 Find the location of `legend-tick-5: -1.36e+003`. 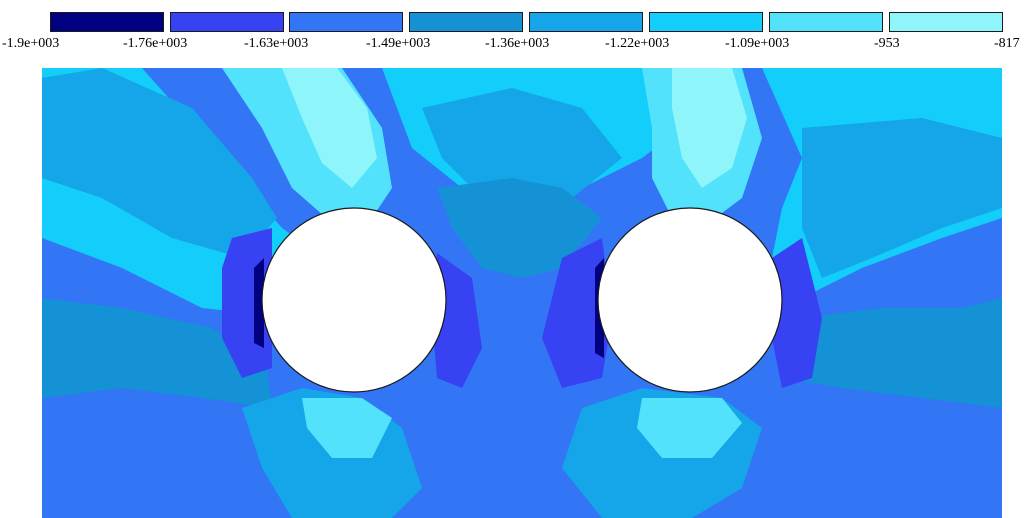

legend-tick-5: -1.36e+003 is located at coordinates (517, 43).